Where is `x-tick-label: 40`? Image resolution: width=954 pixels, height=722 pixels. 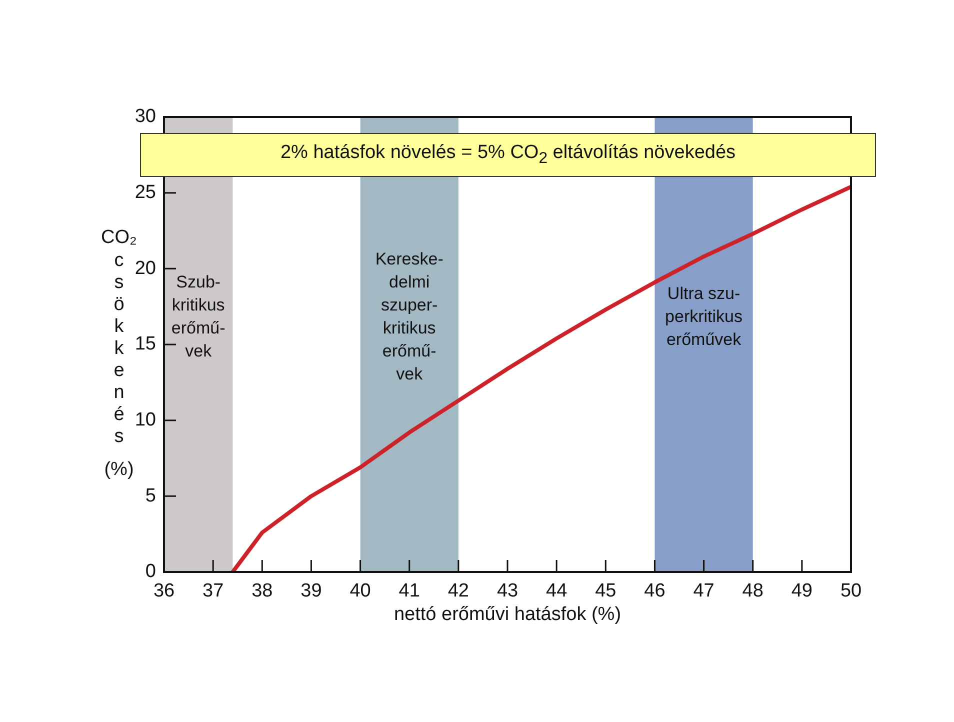 x-tick-label: 40 is located at coordinates (360, 591).